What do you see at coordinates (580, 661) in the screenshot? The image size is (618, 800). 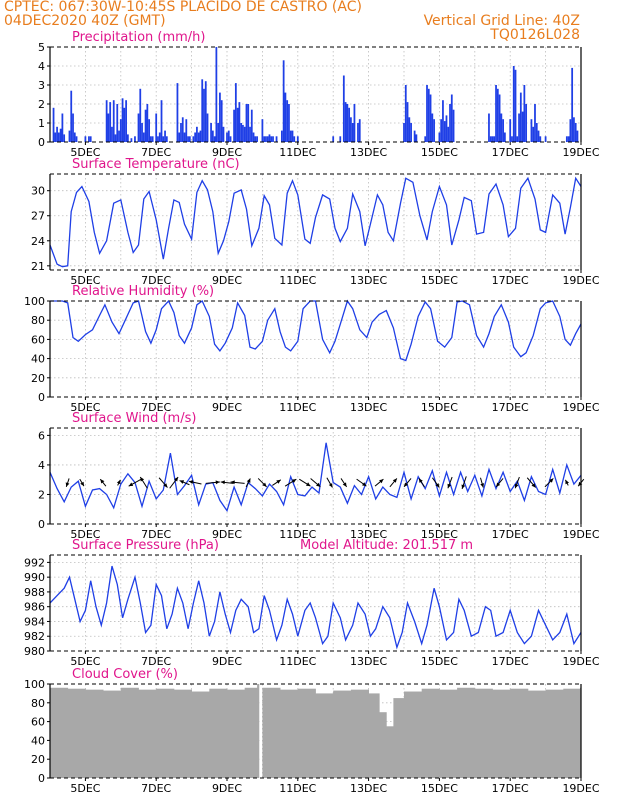 I see `pressure-xtick-label: 19DEC` at bounding box center [580, 661].